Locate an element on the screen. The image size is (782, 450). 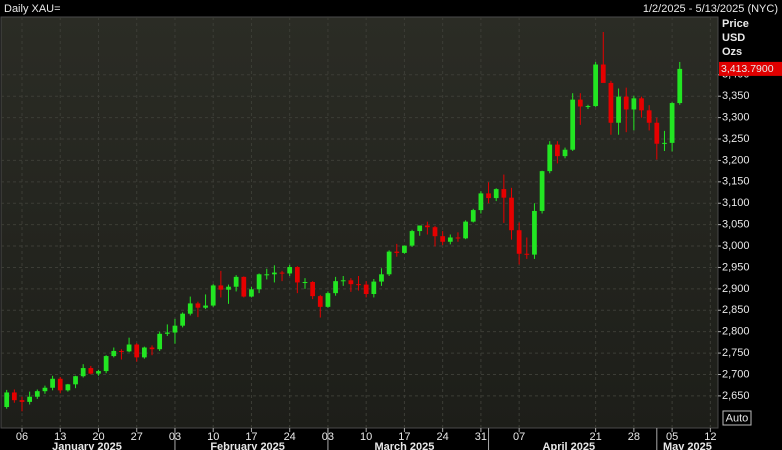
y-tick-label: 3,300 is located at coordinates (736, 118).